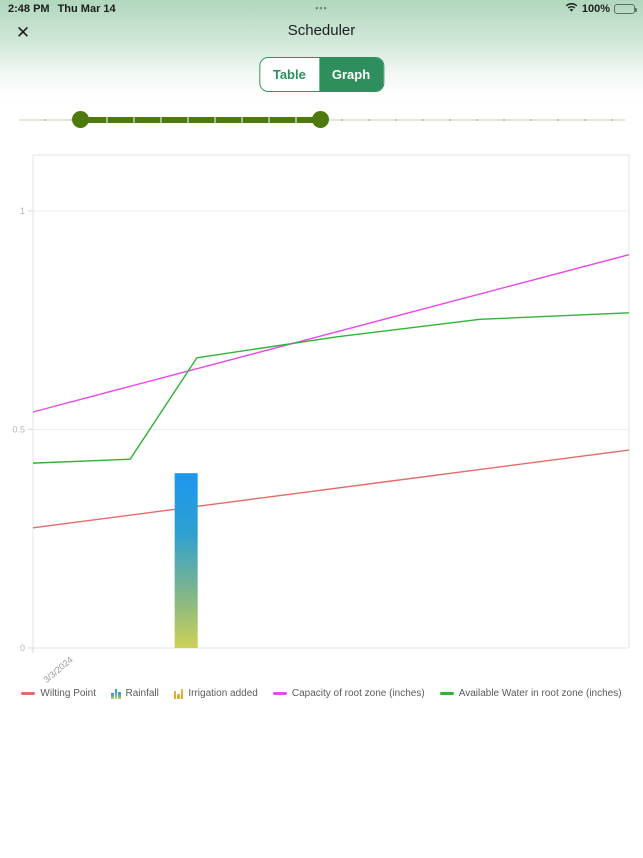 Image resolution: width=643 pixels, height=858 pixels. I want to click on legend-label: Rainfall, so click(142, 693).